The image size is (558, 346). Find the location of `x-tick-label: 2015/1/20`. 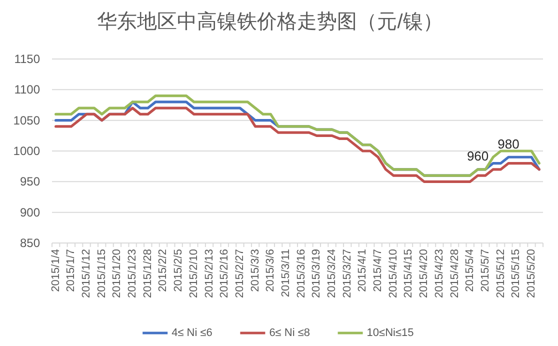

x-tick-label: 2015/1/20 is located at coordinates (117, 273).